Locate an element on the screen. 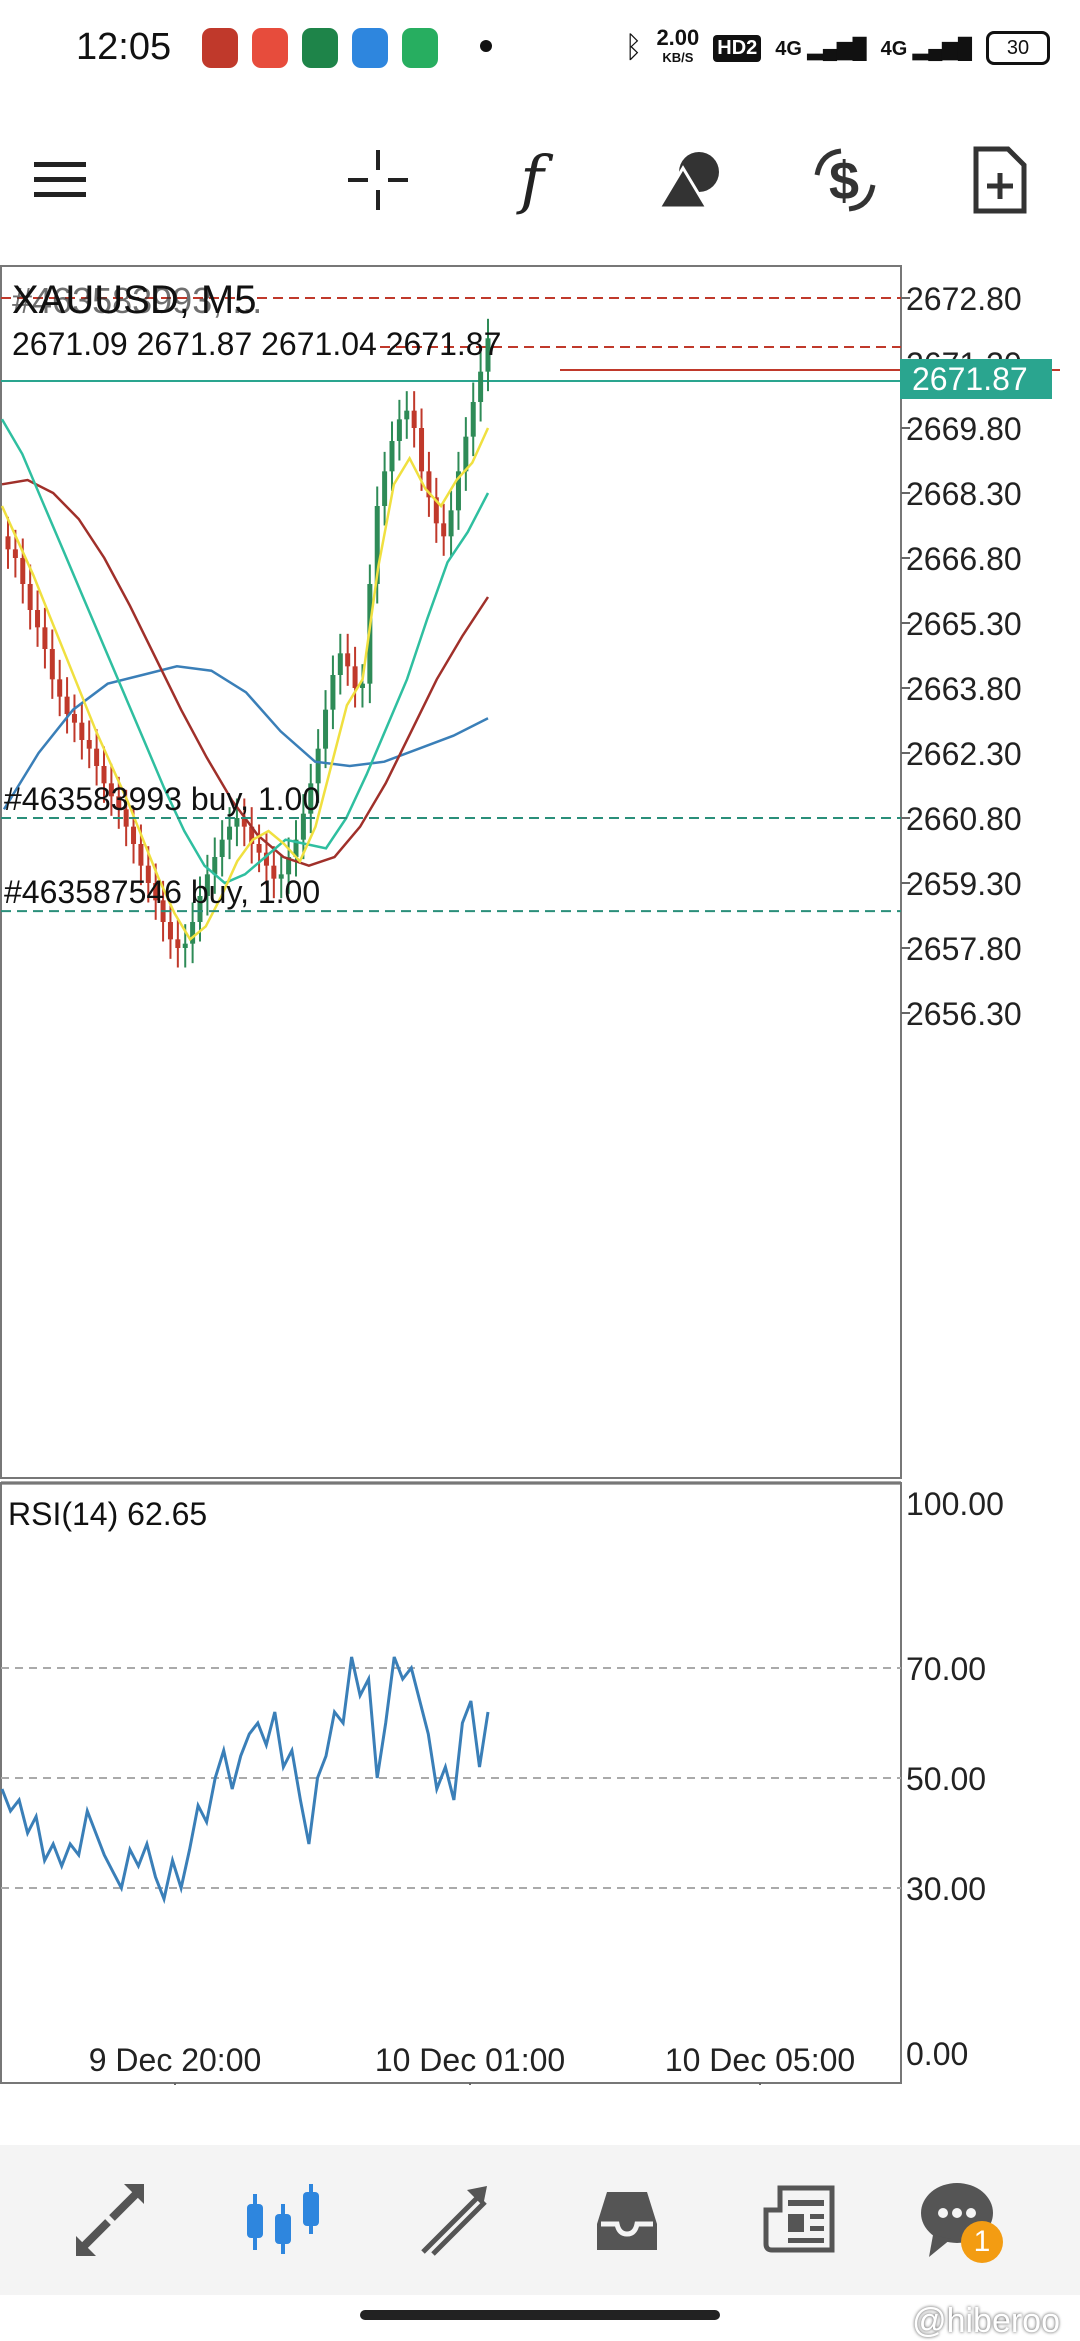 This screenshot has width=1080, height=2341. signal-icon-2: 4G ▂▄▆█ is located at coordinates (926, 48).